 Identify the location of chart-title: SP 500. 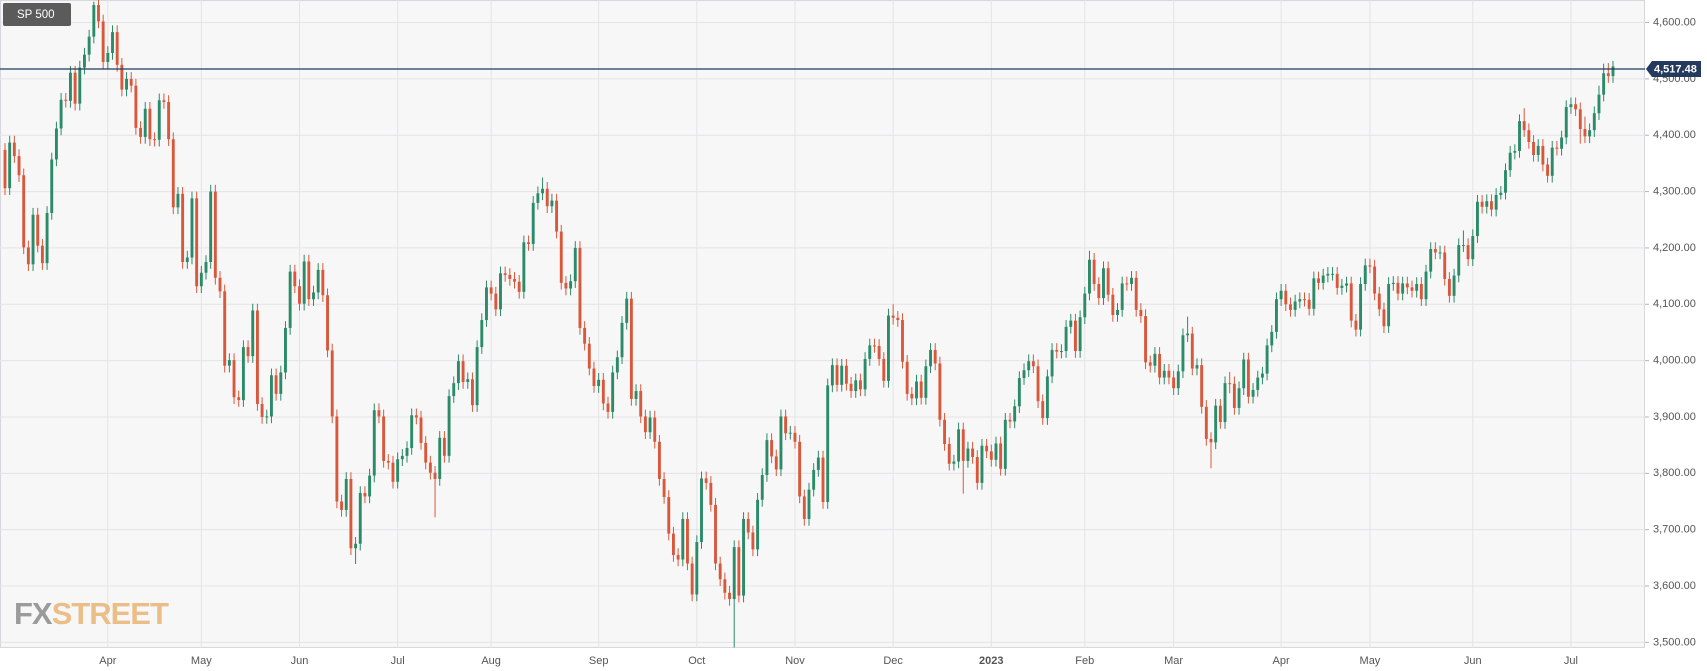
(36, 15).